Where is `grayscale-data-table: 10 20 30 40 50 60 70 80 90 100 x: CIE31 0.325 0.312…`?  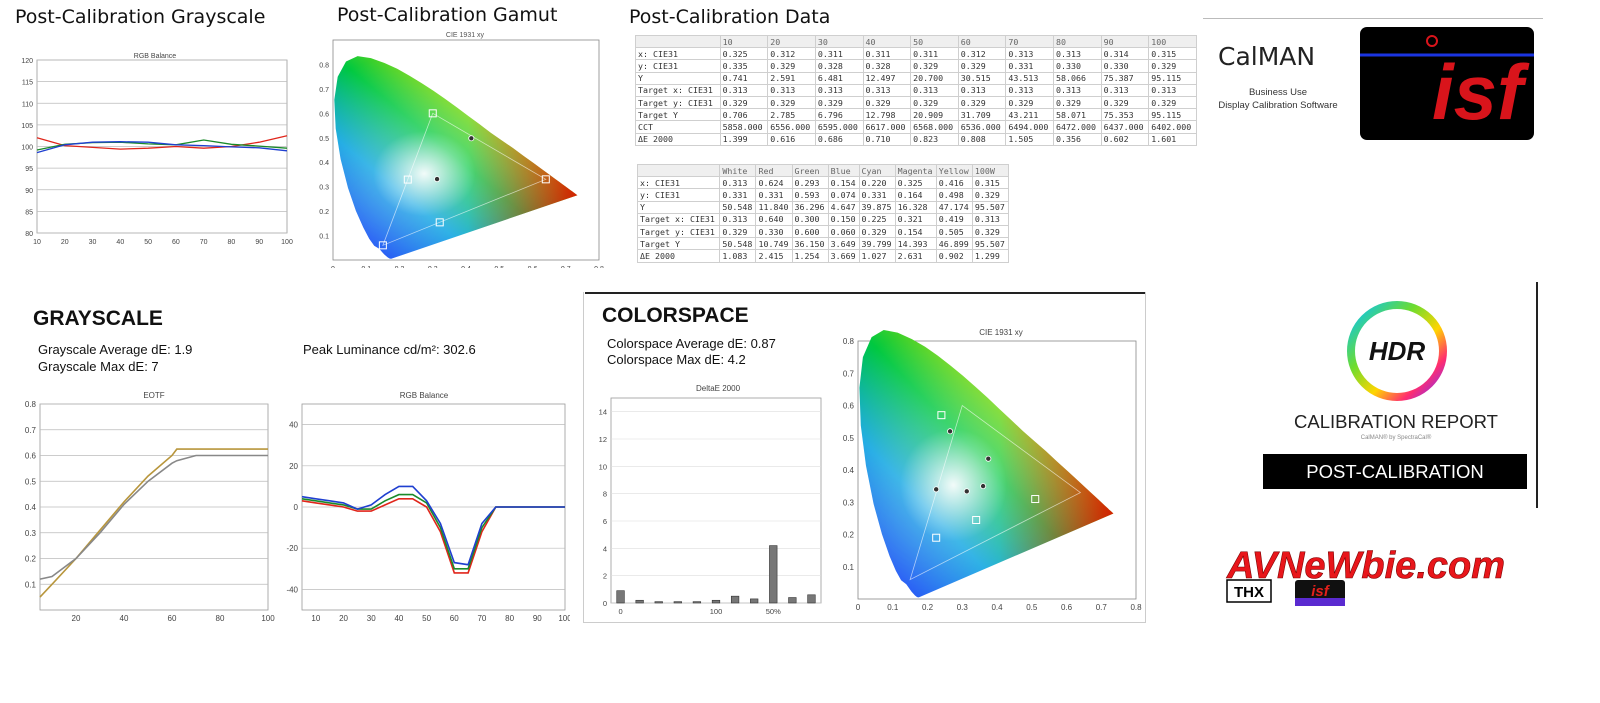 grayscale-data-table: 10 20 30 40 50 60 70 80 90 100 x: CIE31 0.325 0.312… is located at coordinates (916, 90).